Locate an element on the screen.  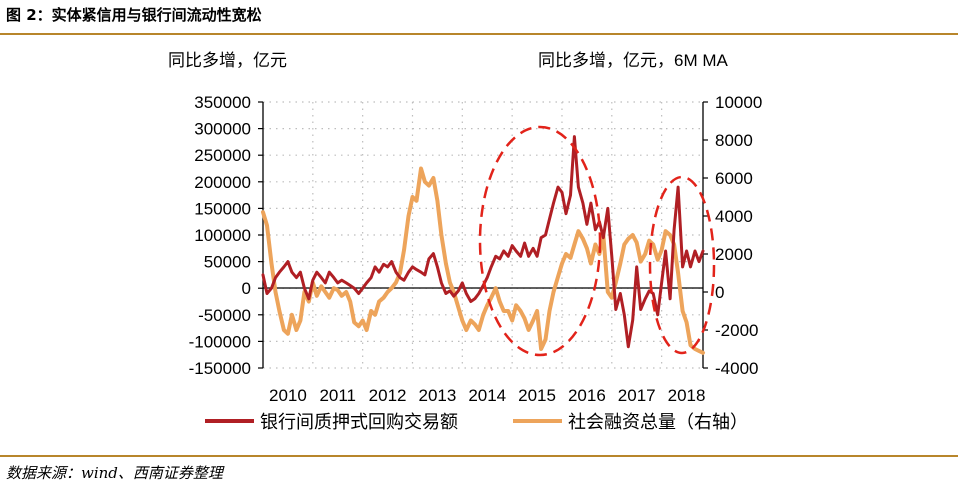
left-tick-label: 250000 is located at coordinates (222, 155).